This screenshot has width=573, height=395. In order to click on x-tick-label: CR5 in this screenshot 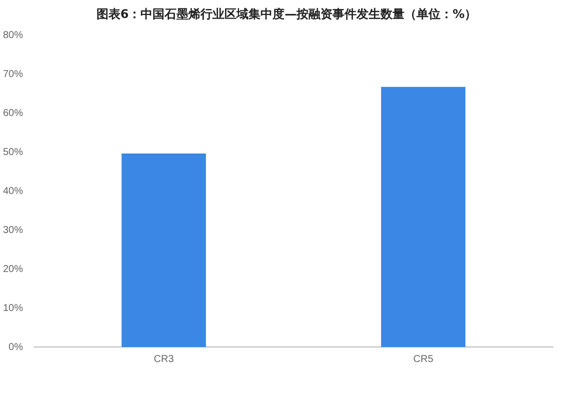, I will do `click(423, 359)`.